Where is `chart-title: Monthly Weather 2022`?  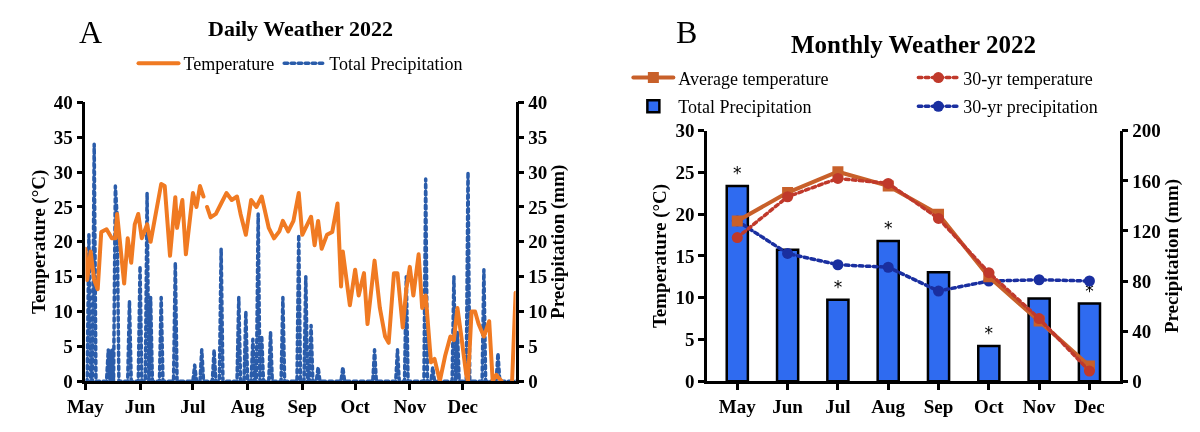 chart-title: Monthly Weather 2022 is located at coordinates (913, 44).